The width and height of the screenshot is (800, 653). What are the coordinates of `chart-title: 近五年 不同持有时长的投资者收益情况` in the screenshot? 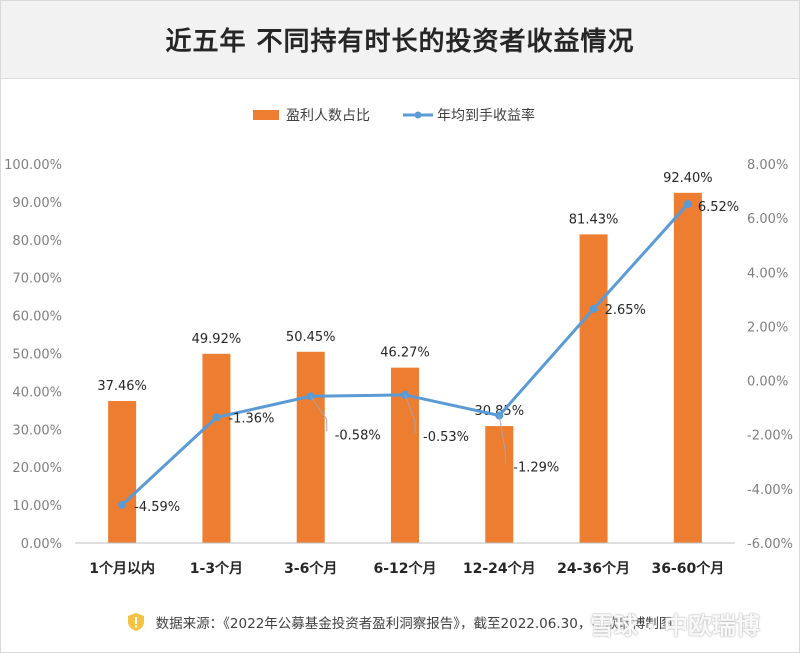 It's located at (400, 42).